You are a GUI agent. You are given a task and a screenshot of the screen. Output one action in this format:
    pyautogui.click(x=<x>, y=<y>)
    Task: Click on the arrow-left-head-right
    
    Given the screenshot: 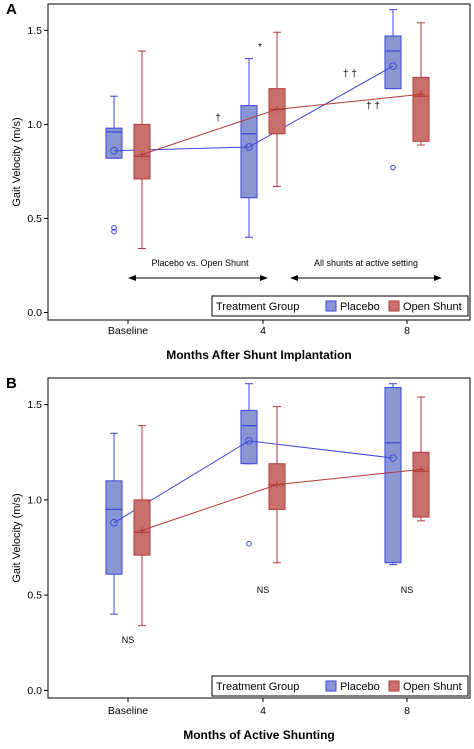 What is the action you would take?
    pyautogui.click(x=264, y=278)
    